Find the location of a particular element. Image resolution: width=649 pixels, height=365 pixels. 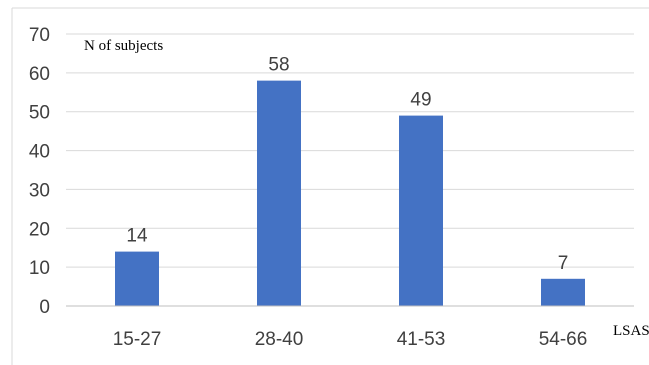

x-tick-label: 54-66 is located at coordinates (563, 339).